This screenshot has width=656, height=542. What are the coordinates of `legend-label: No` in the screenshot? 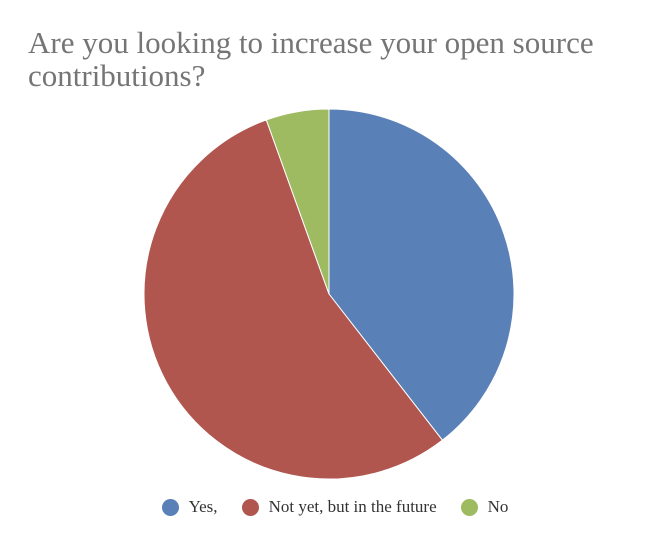 It's located at (498, 506).